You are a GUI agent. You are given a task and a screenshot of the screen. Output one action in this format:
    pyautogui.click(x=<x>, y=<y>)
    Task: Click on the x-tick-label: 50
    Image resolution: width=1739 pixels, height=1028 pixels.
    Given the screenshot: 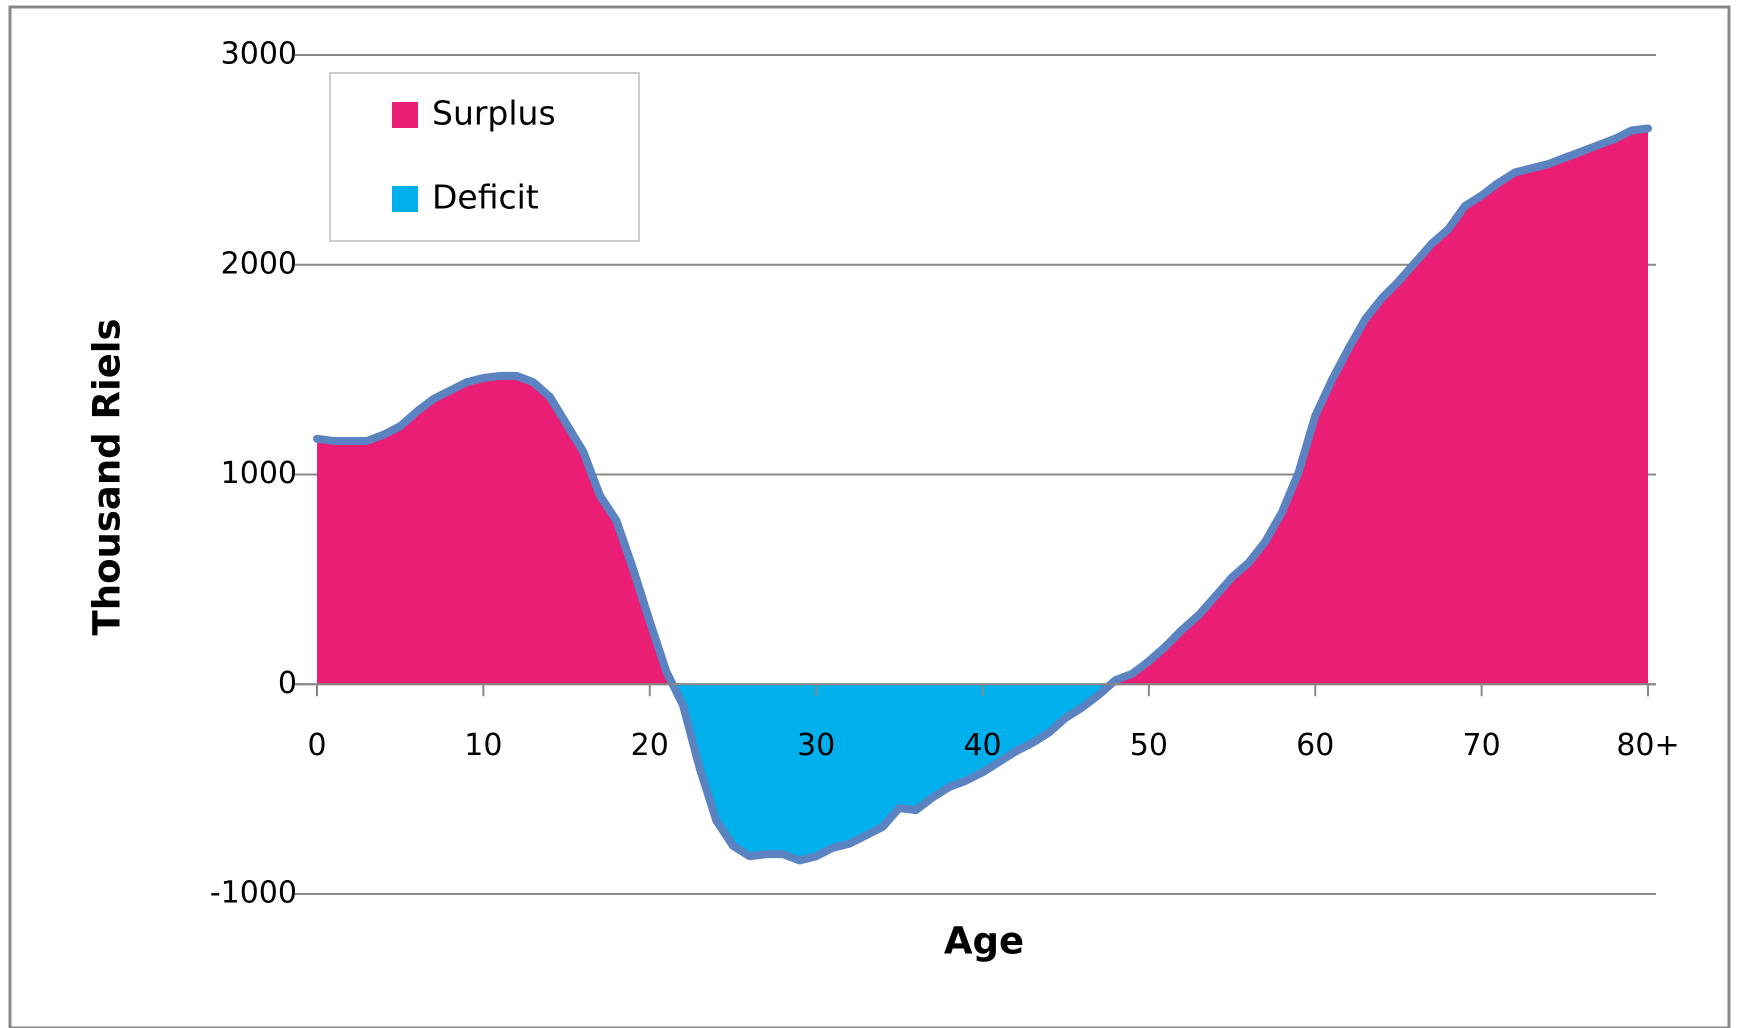 What is the action you would take?
    pyautogui.click(x=1149, y=745)
    